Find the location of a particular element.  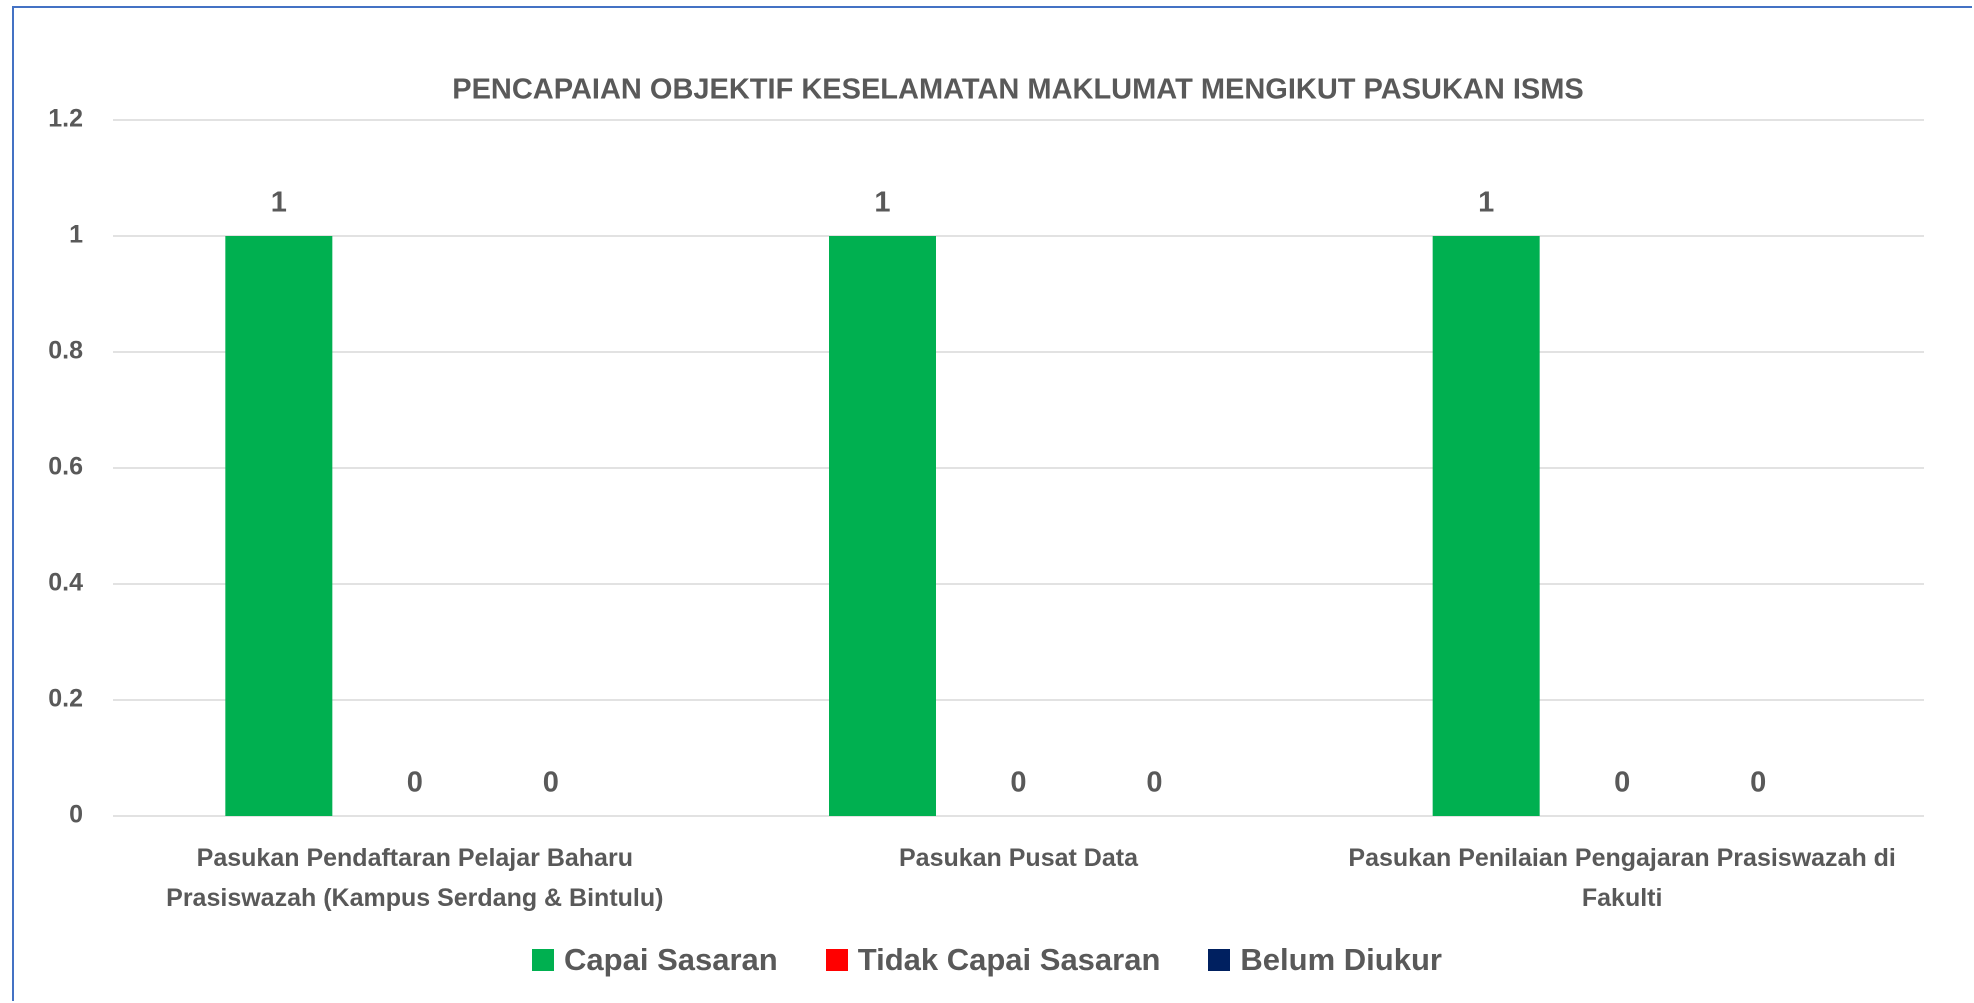

y-tick-label: 0.2 is located at coordinates (65, 699).